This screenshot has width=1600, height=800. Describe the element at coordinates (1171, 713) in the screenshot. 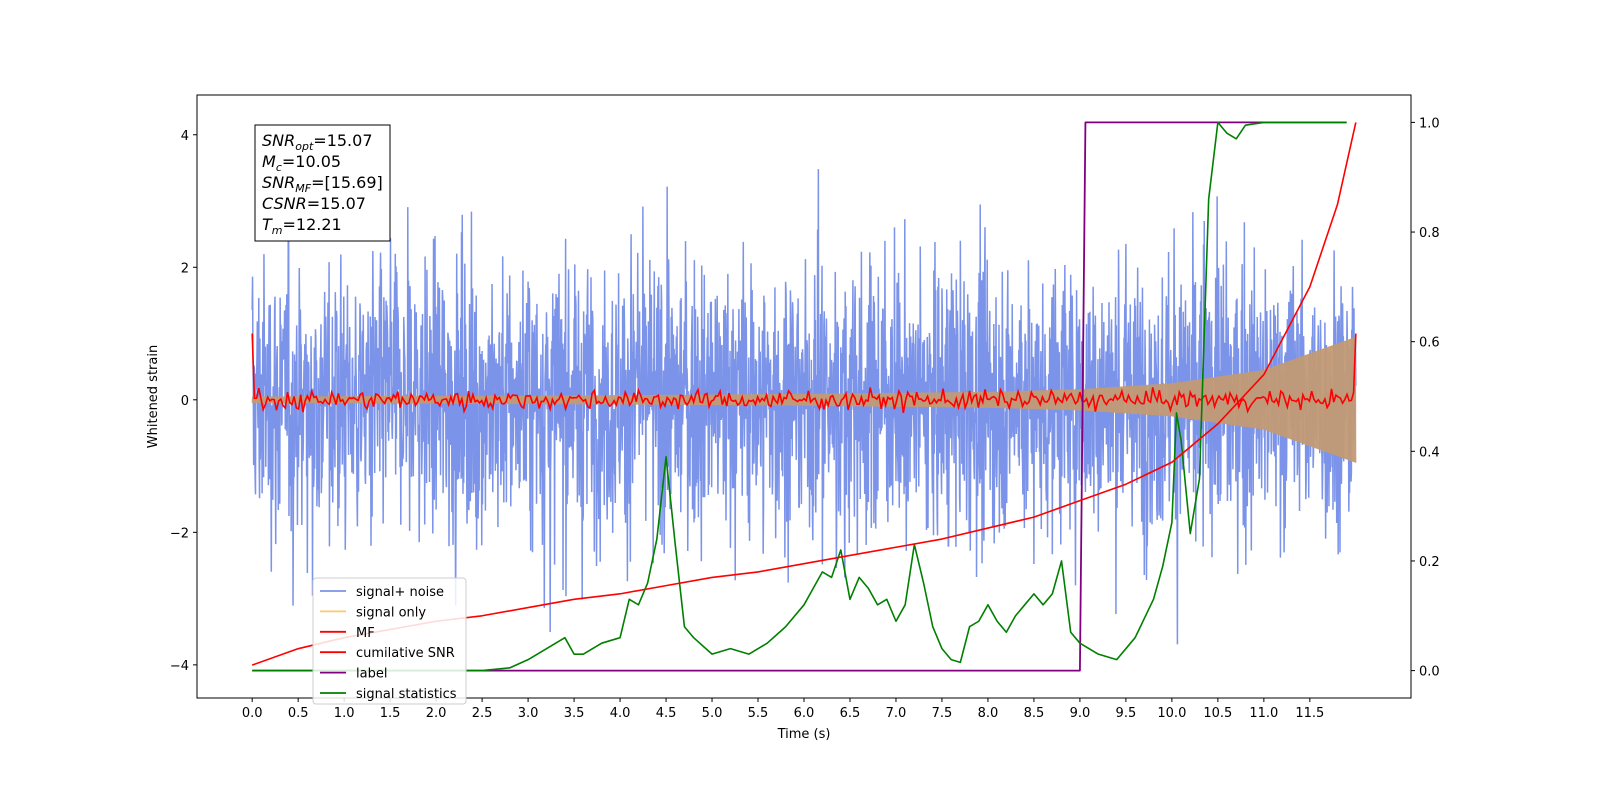

I see `x-tick-label: 10.0` at that location.